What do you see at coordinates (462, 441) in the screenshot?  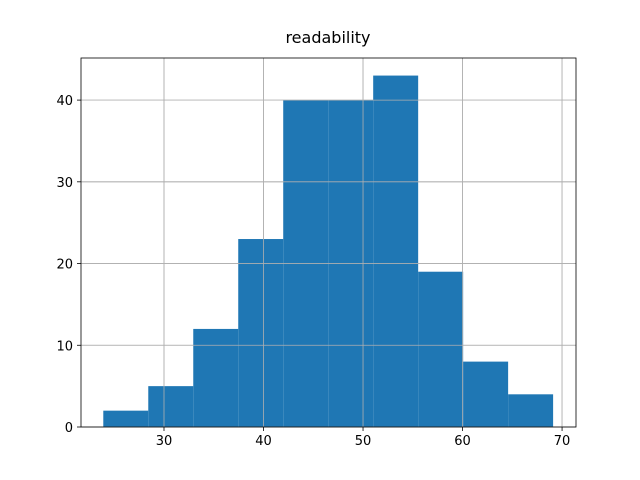 I see `x-tick-label: 60` at bounding box center [462, 441].